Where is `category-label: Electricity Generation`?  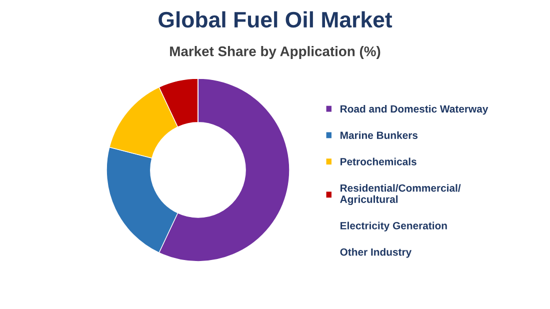 category-label: Electricity Generation is located at coordinates (393, 227).